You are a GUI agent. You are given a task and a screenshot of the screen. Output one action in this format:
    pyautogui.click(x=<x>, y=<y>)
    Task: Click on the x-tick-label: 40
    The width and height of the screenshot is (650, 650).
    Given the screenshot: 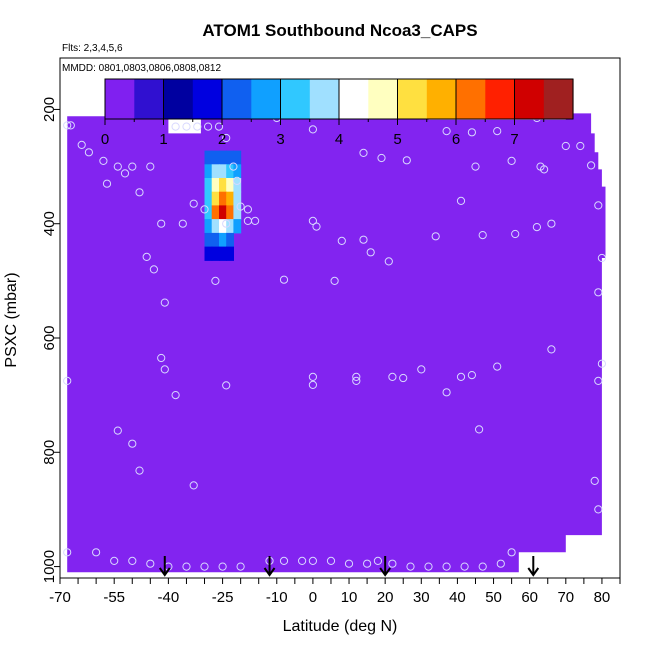 What is the action you would take?
    pyautogui.click(x=457, y=597)
    